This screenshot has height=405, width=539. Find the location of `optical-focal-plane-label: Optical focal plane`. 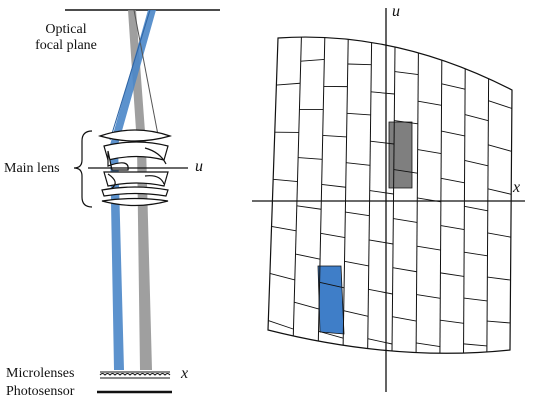

optical-focal-plane-label: Optical focal plane is located at coordinates (66, 38).